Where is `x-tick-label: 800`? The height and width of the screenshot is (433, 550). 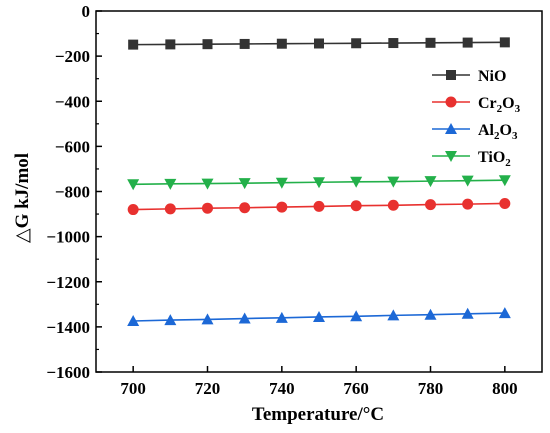 x-tick-label: 800 is located at coordinates (505, 388).